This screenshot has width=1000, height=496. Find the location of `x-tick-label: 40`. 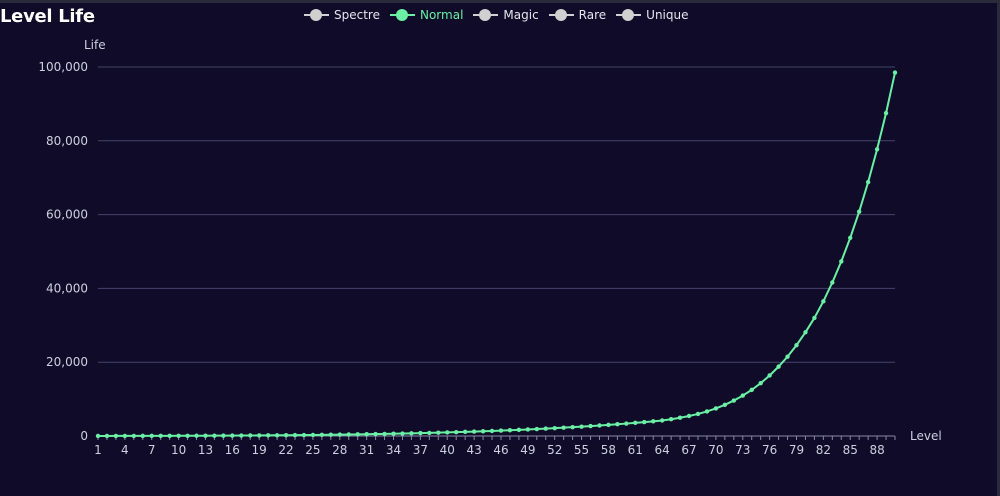

x-tick-label: 40 is located at coordinates (447, 450).